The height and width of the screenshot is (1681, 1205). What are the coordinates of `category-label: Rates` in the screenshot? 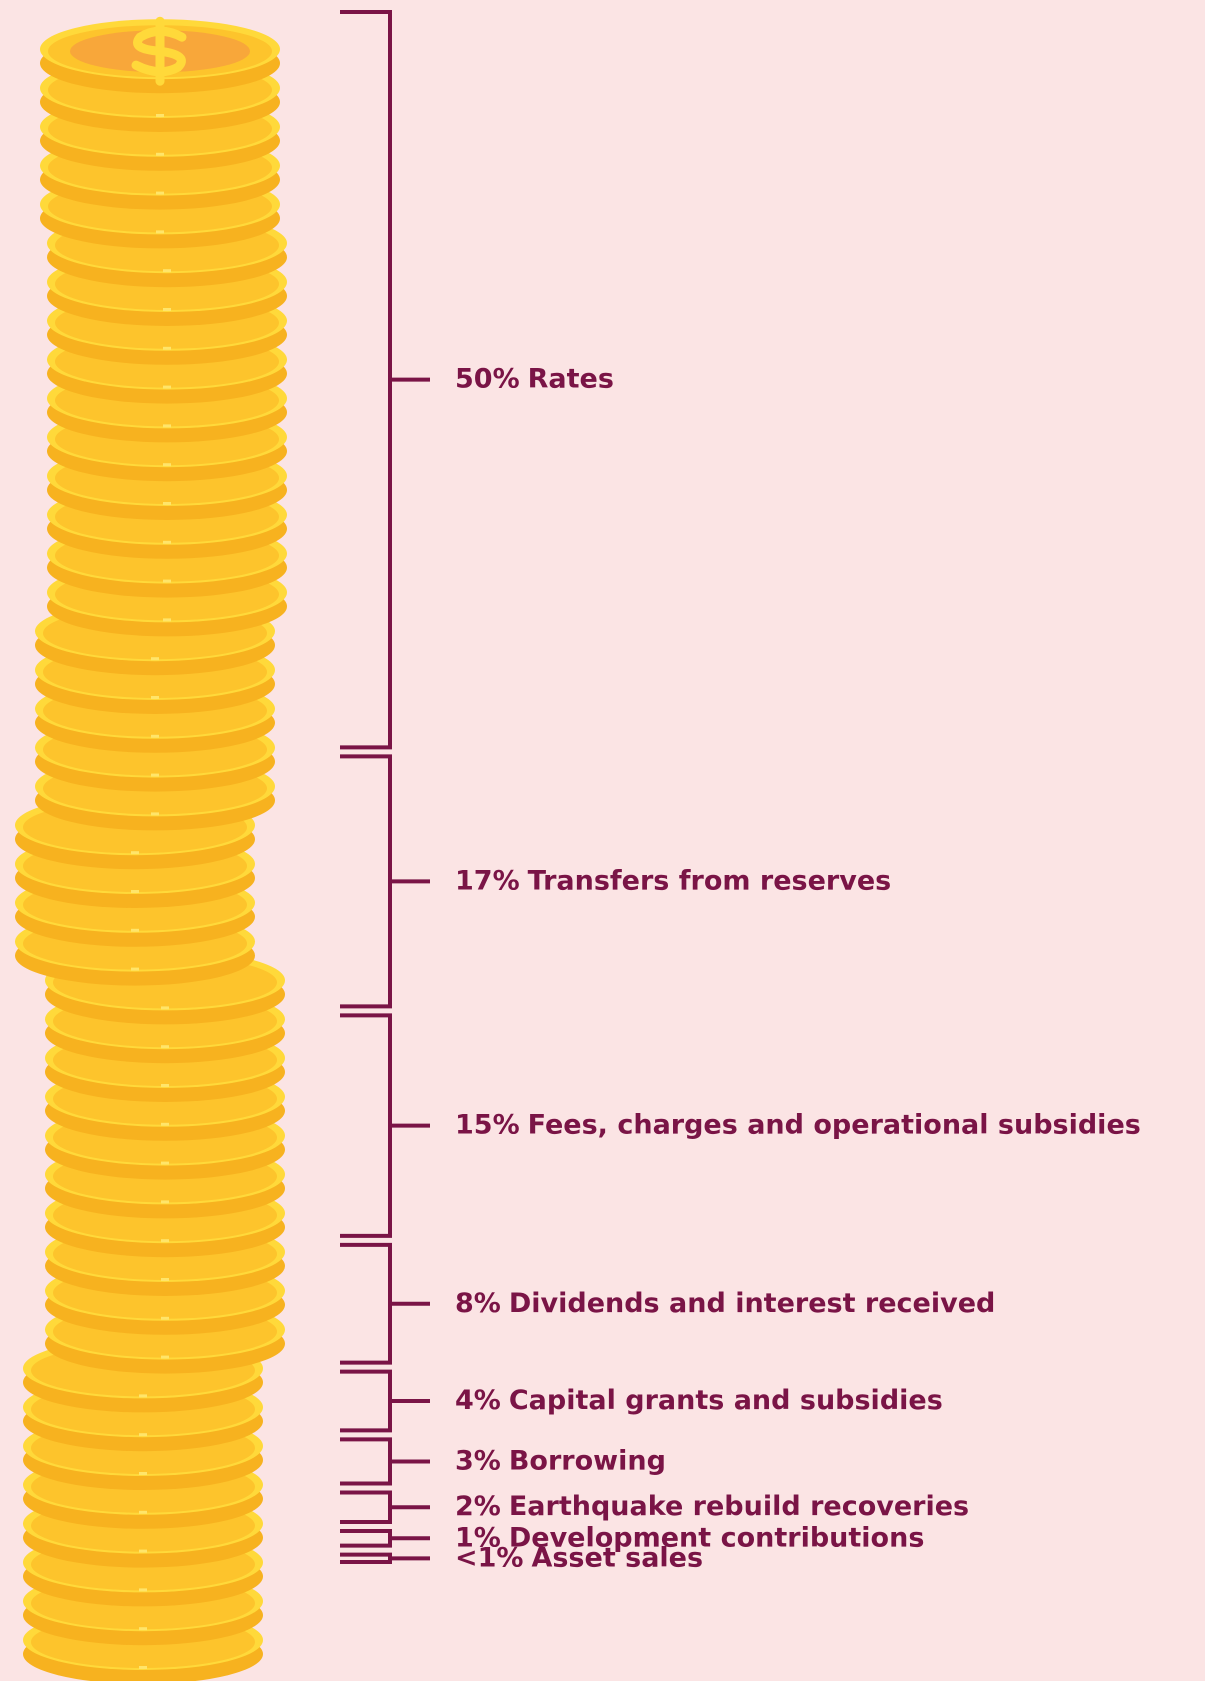 It's located at (571, 378).